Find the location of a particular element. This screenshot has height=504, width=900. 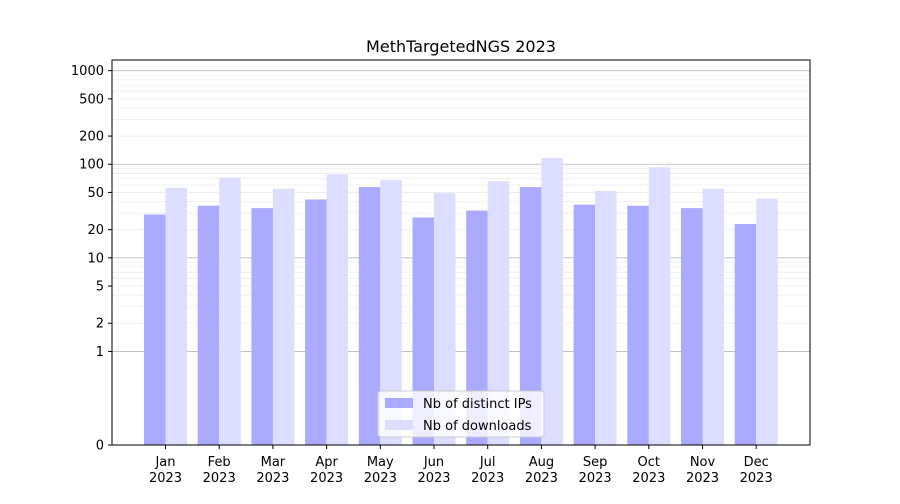

x-tick-label: Dec is located at coordinates (756, 462).